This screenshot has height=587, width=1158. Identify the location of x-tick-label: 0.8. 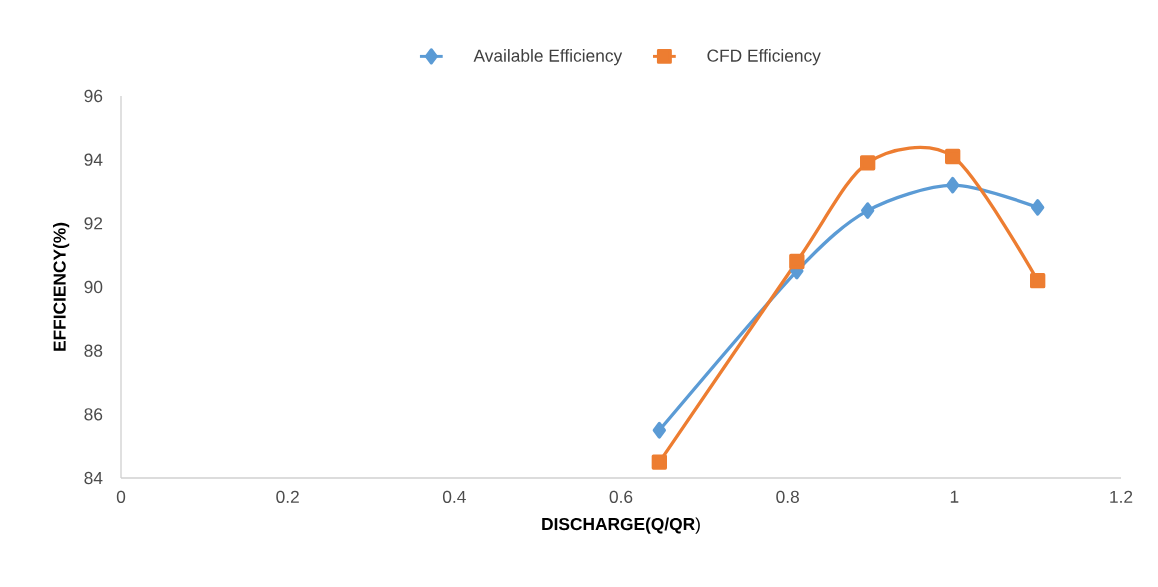
(787, 496).